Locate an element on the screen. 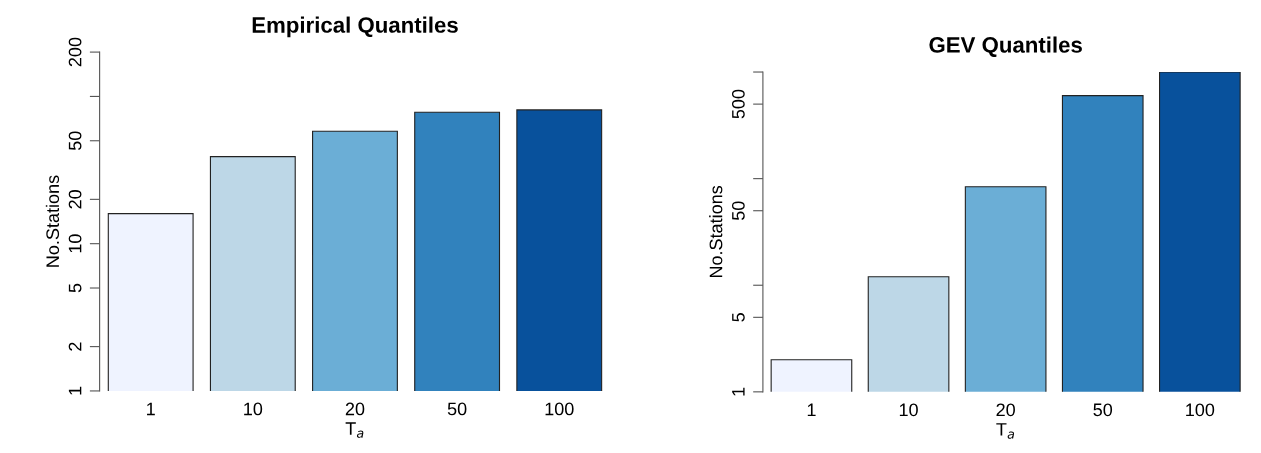 The height and width of the screenshot is (453, 1261). y-tick-label: 200 is located at coordinates (75, 52).